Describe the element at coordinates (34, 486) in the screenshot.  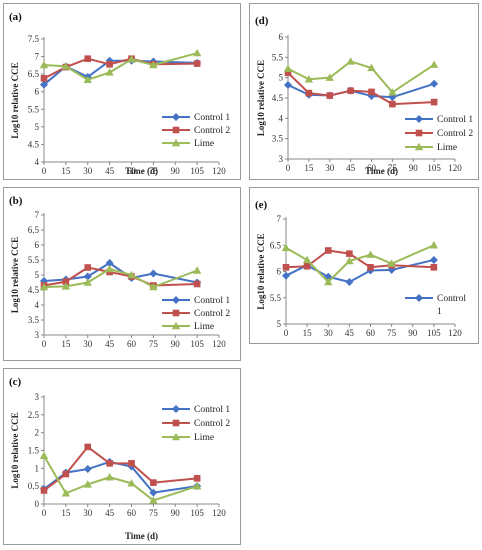
I see `y-tick-label: 0.5` at that location.